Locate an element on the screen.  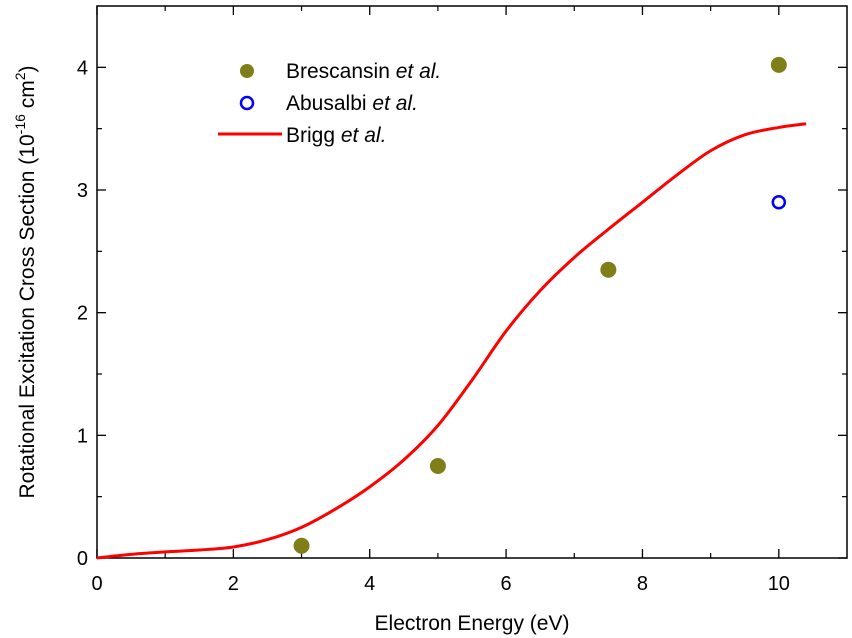
x-axis-title: Electron Energy (eV) is located at coordinates (472, 623).